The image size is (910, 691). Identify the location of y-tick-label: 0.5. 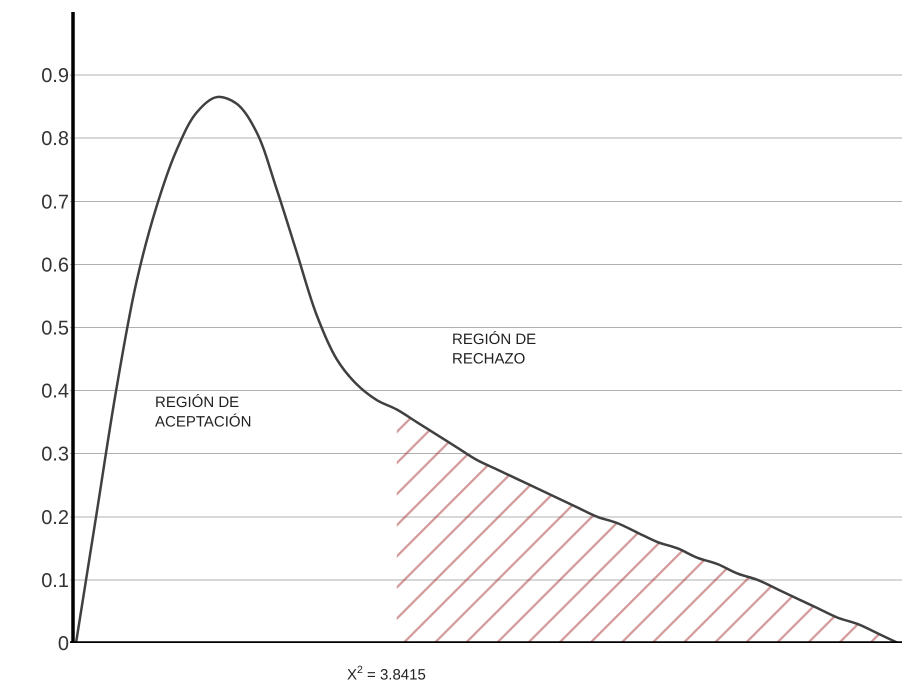
(55, 329).